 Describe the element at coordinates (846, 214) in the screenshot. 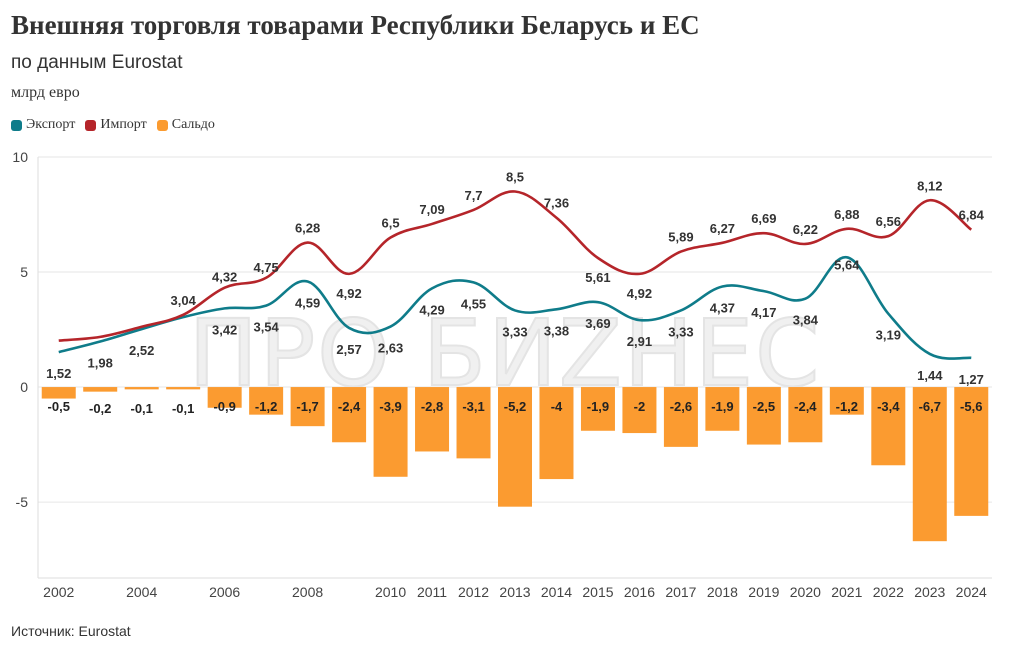

I see `import-value-label: 6,88` at that location.